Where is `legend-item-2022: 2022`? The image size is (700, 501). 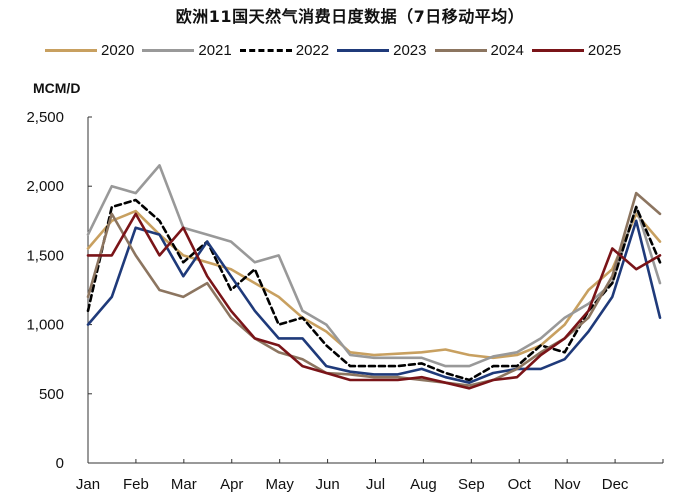
legend-item-2022: 2022 is located at coordinates (284, 50).